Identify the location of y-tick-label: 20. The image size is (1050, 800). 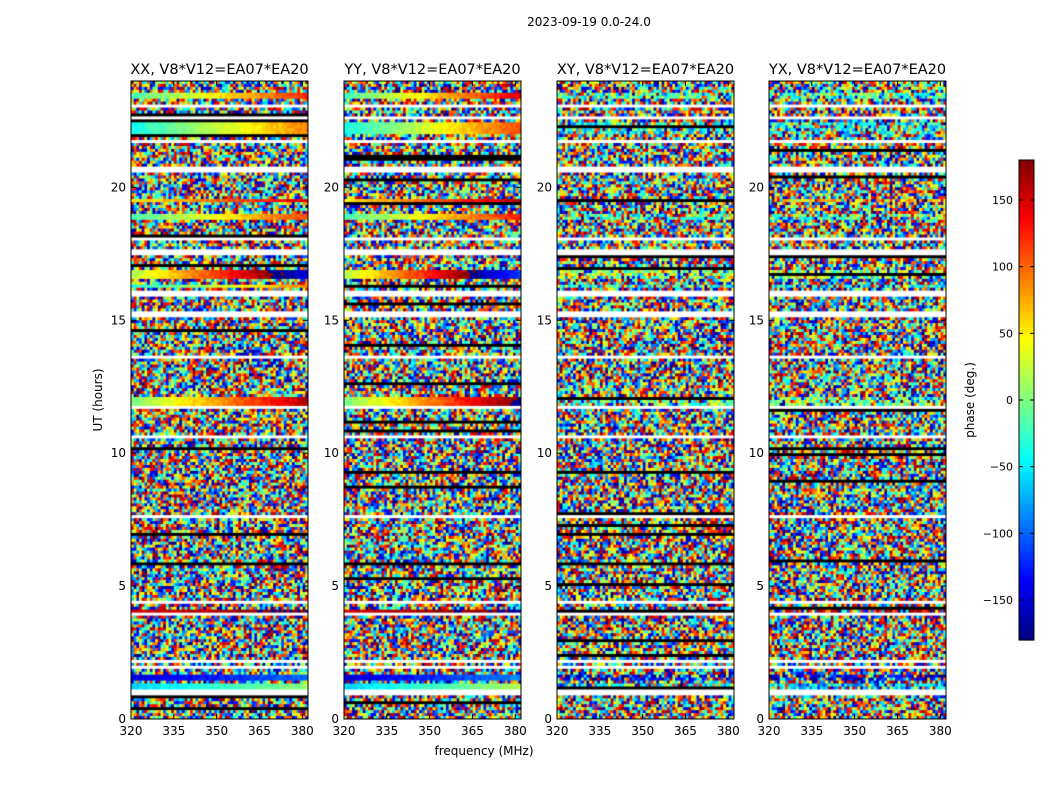
(331, 187).